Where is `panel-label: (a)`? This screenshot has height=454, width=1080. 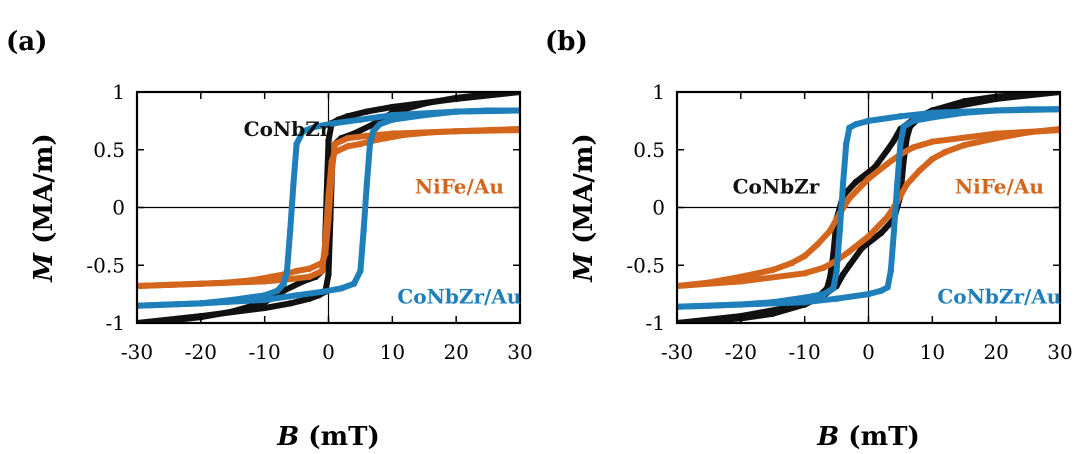
panel-label: (a) is located at coordinates (26, 42).